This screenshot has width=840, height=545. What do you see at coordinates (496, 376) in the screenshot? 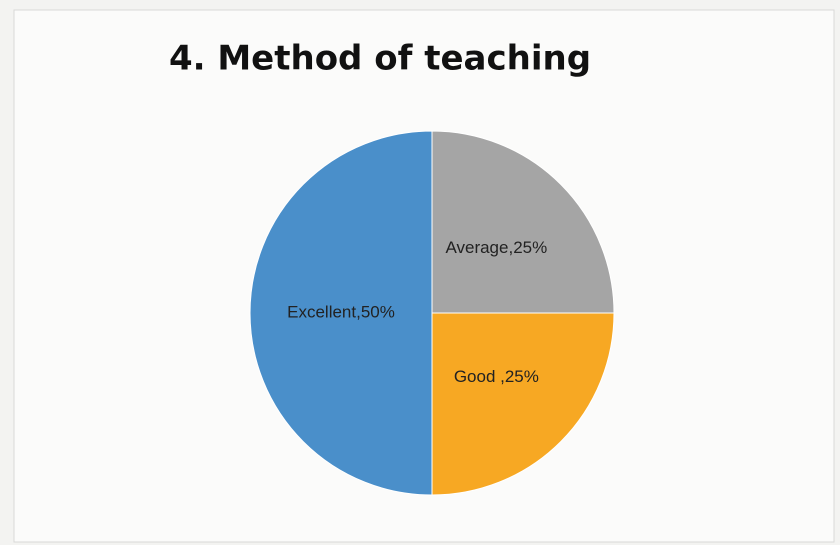
I see `data-label: Good ,25%` at bounding box center [496, 376].